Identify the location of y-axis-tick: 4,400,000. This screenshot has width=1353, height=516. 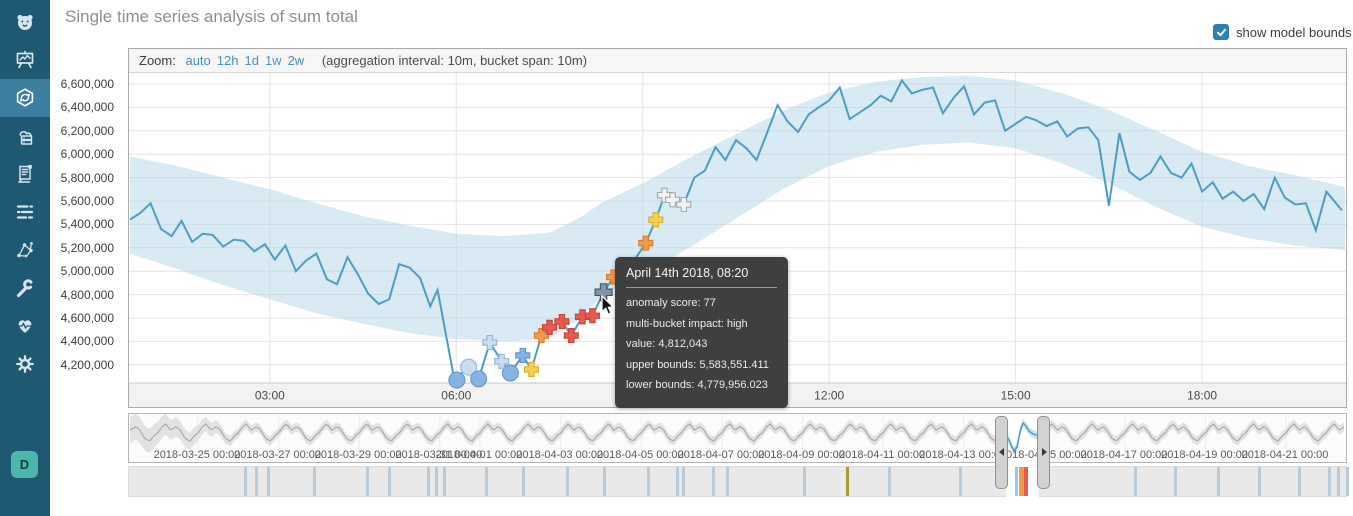
(87, 341).